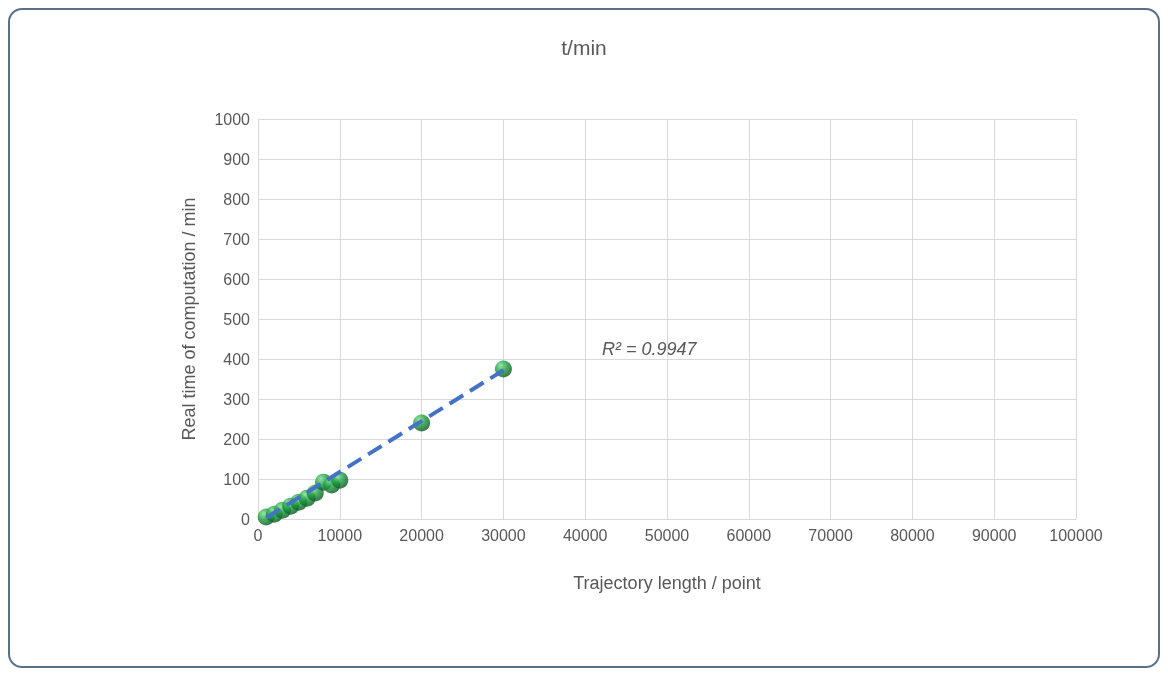 The image size is (1168, 676). Describe the element at coordinates (237, 159) in the screenshot. I see `y-tick-label: 900` at that location.